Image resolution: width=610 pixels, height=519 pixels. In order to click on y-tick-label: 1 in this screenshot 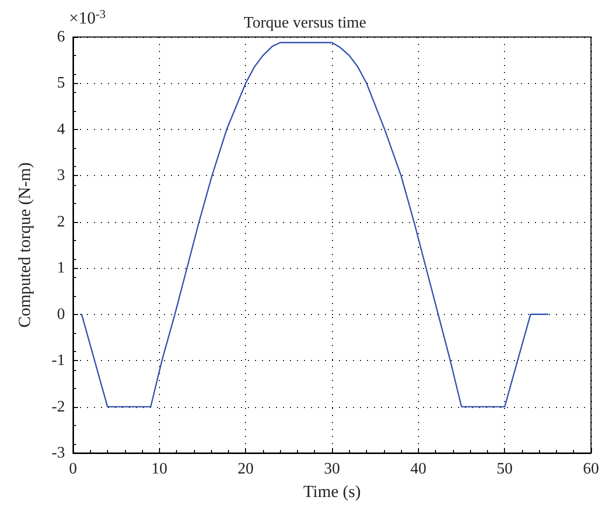, I will do `click(61, 268)`.